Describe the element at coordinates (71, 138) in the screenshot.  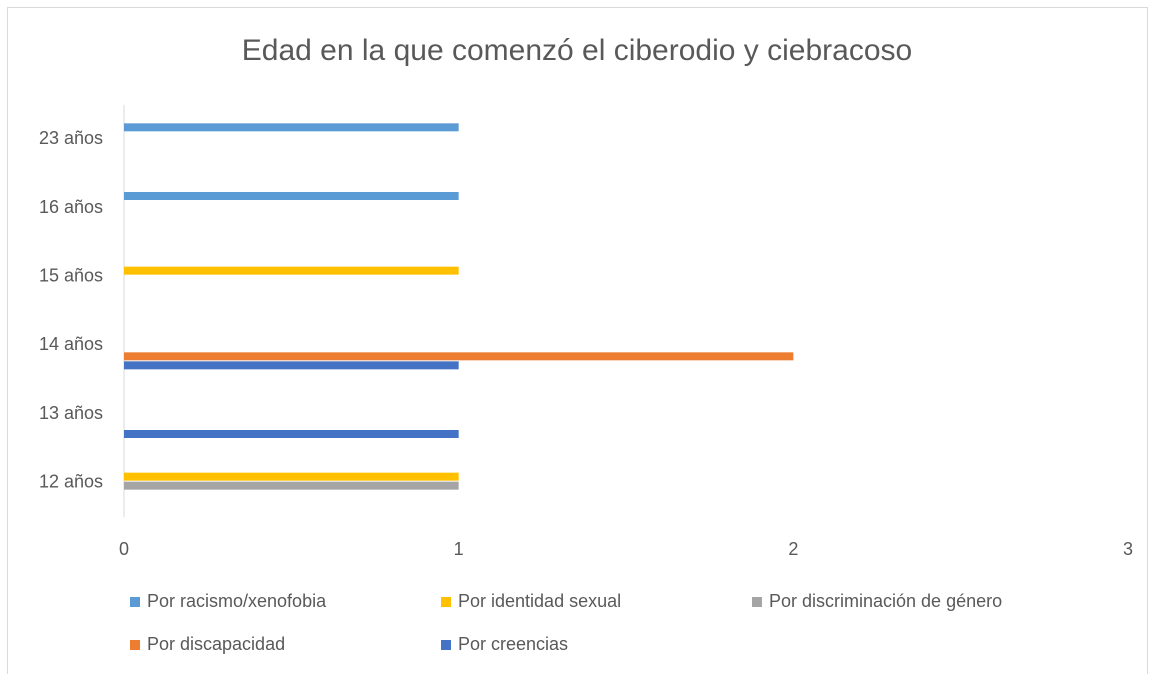
I see `y-tick-label: 23 años` at that location.